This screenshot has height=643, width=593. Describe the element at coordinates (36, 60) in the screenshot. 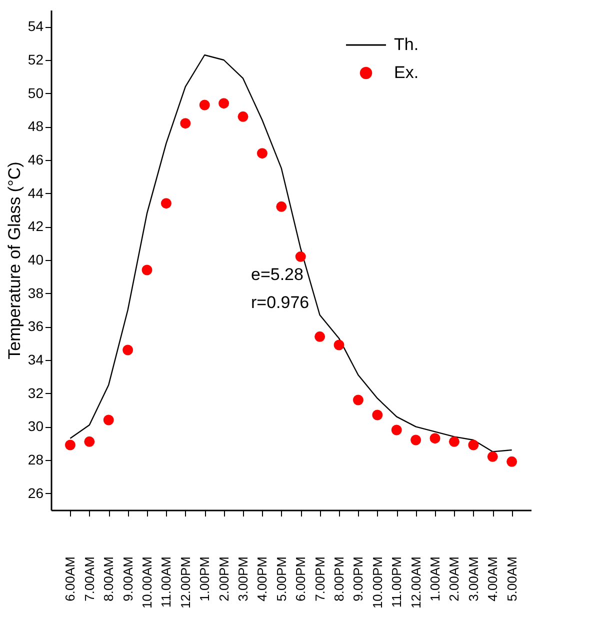

I see `y-tick-label: 52` at that location.